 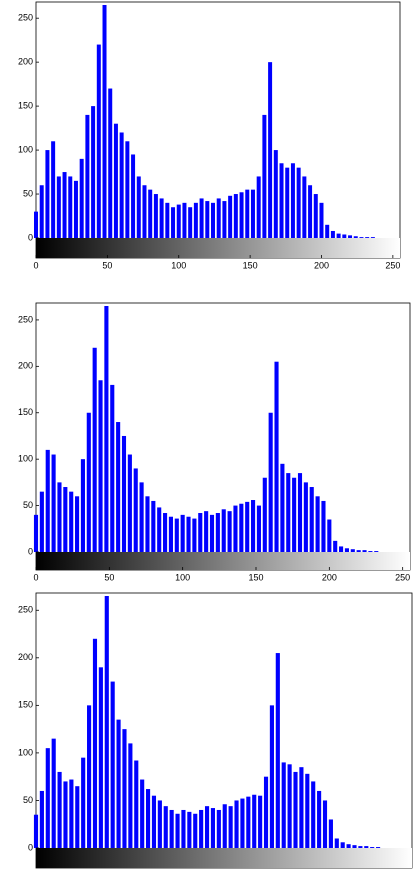 I want to click on x-tick-label: 0, so click(x=35, y=265).